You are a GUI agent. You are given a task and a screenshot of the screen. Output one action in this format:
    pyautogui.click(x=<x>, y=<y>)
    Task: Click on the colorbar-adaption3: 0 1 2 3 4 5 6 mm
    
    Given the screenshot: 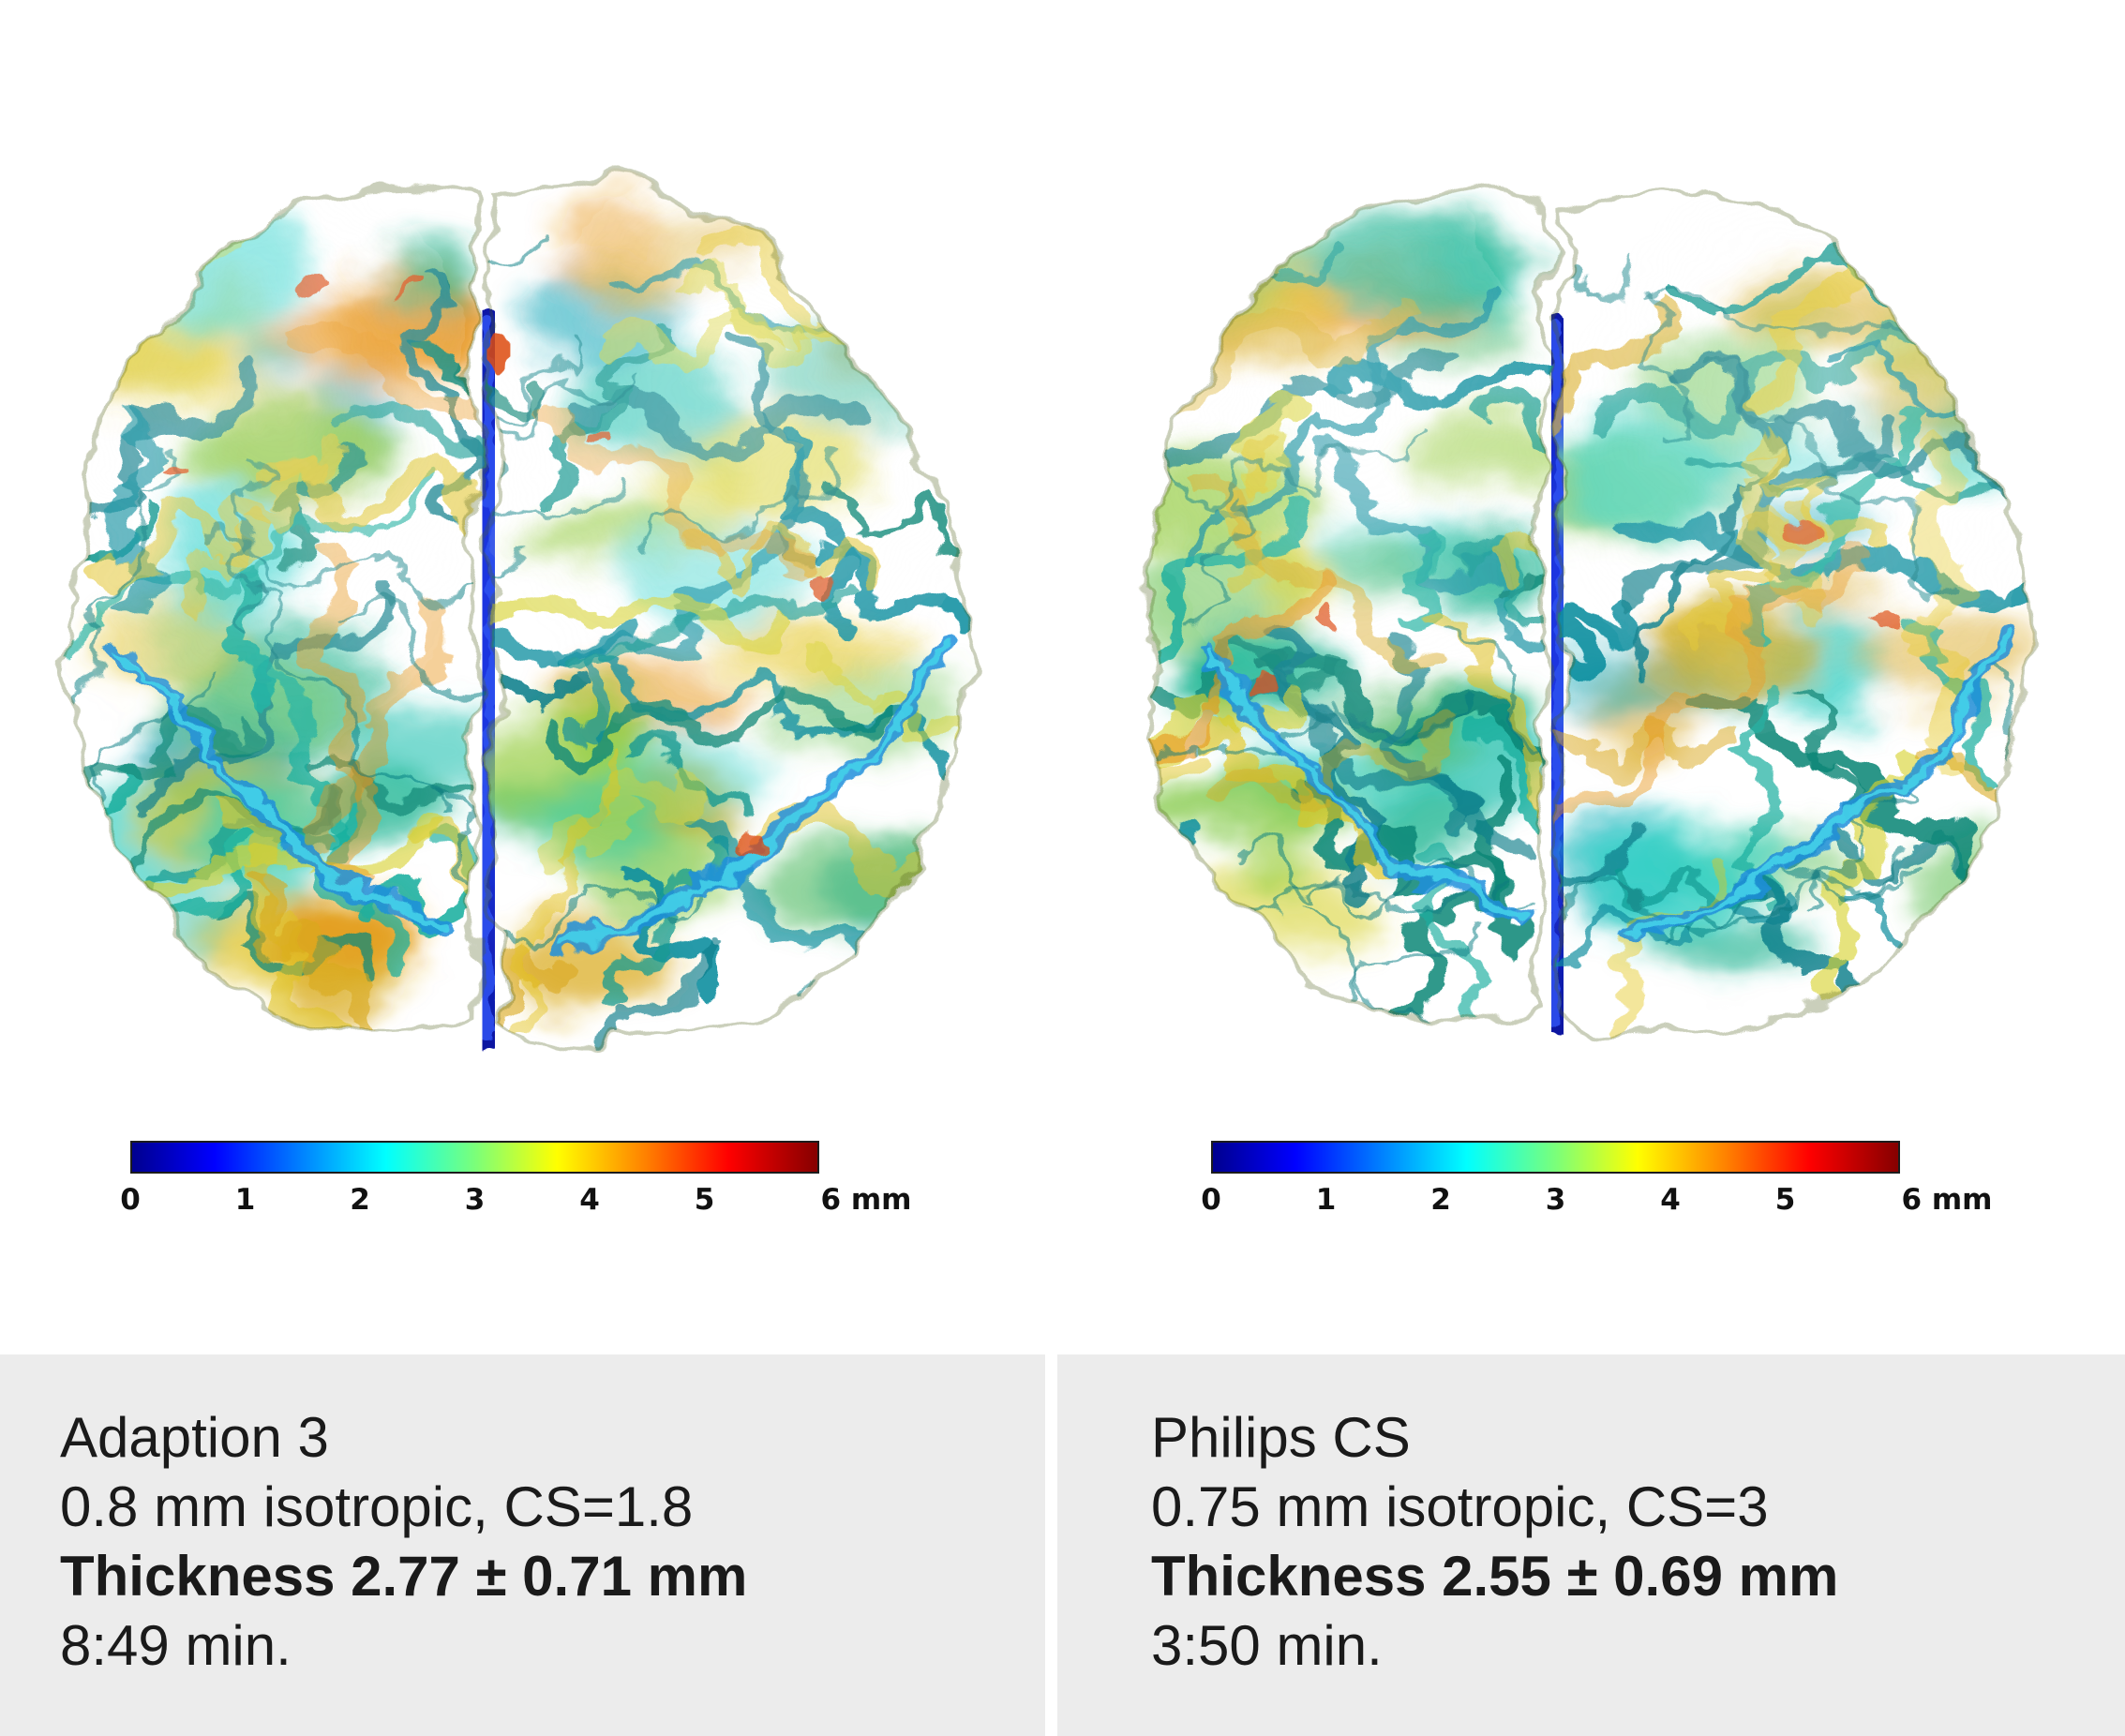 What is the action you would take?
    pyautogui.click(x=515, y=1192)
    